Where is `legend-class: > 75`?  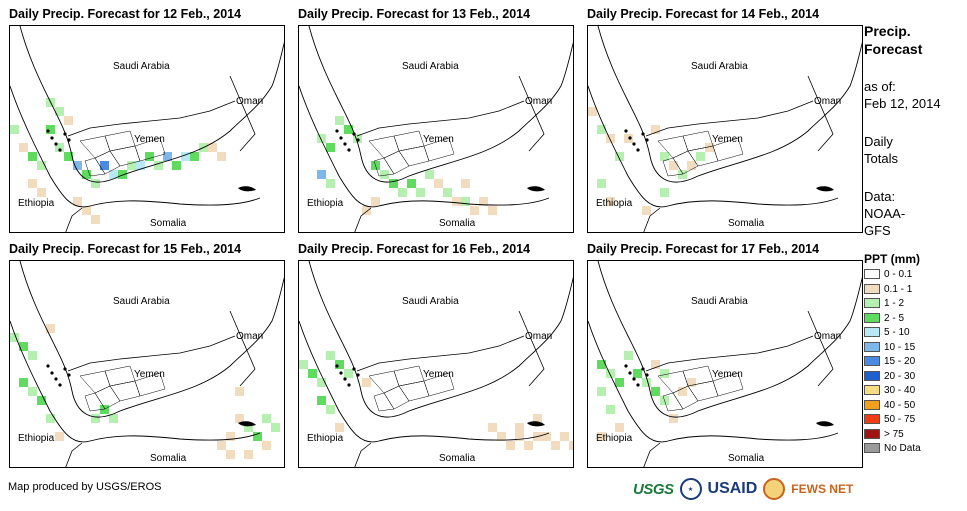
legend-class: > 75 is located at coordinates (884, 436).